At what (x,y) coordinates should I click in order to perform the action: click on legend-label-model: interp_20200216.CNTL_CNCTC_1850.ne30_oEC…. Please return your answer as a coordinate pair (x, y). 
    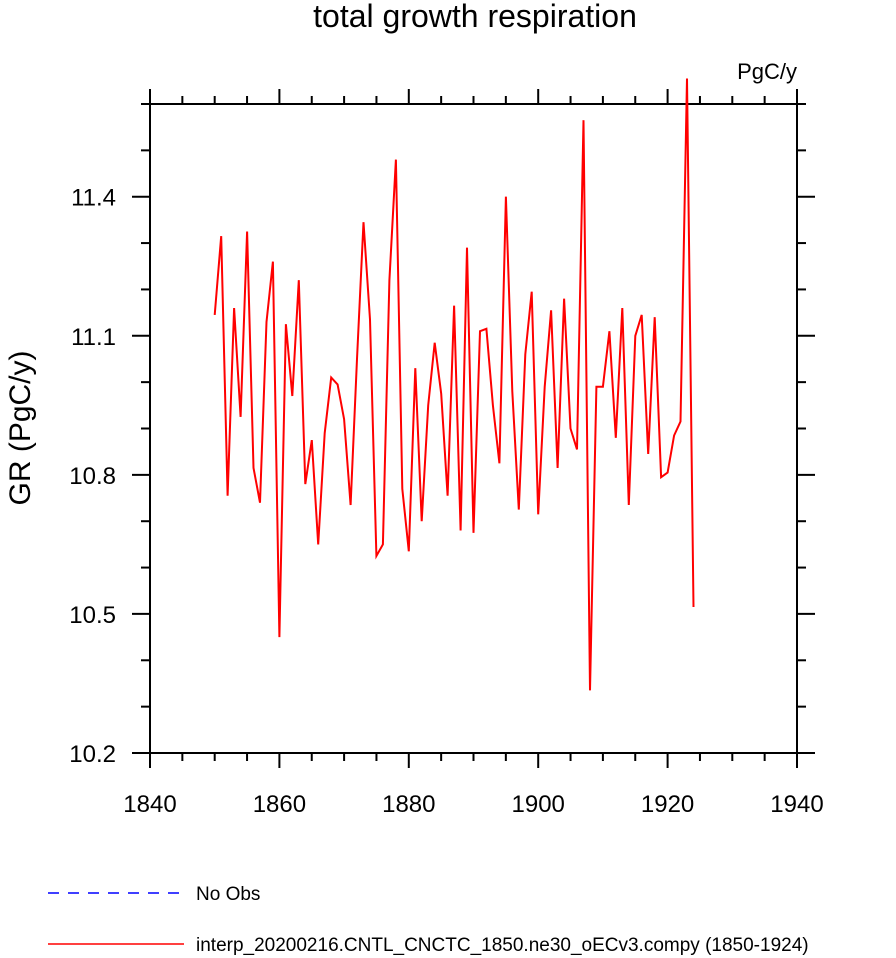
    Looking at the image, I should click on (502, 945).